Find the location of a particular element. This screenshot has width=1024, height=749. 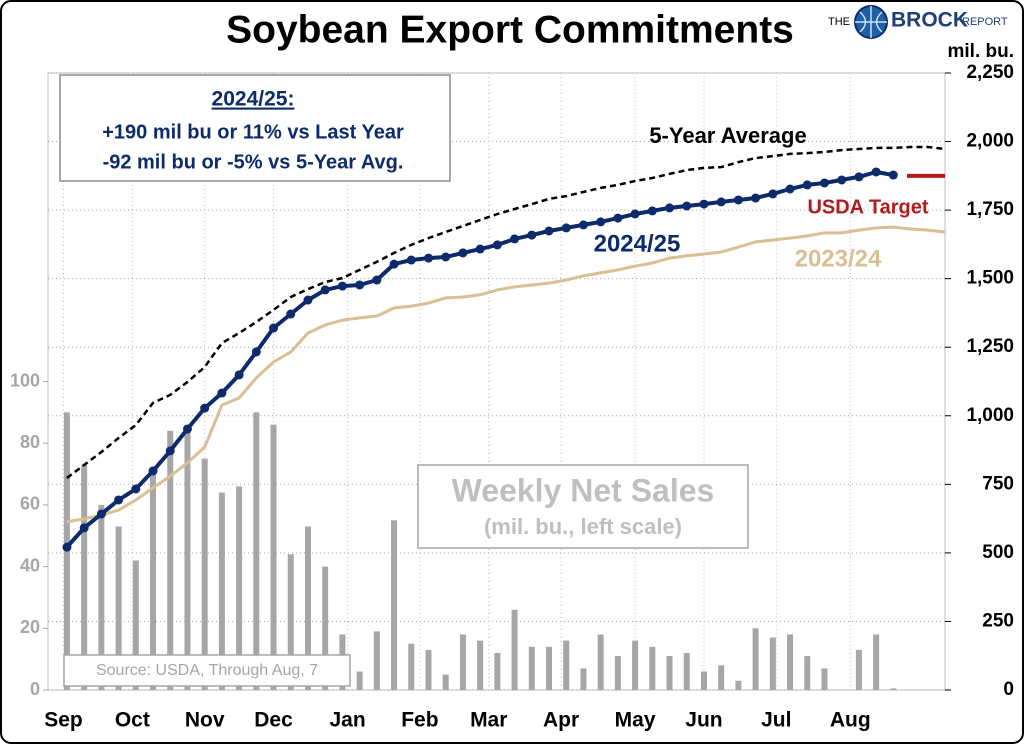

y2-axis-label: mil. bu. is located at coordinates (981, 51).